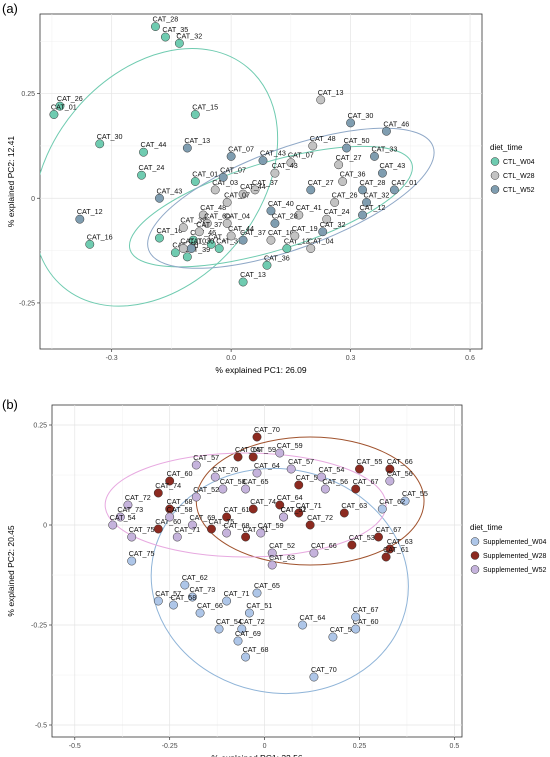 This screenshot has height=757, width=550. Describe the element at coordinates (331, 92) in the screenshot. I see `point-label: CAT_13` at that location.